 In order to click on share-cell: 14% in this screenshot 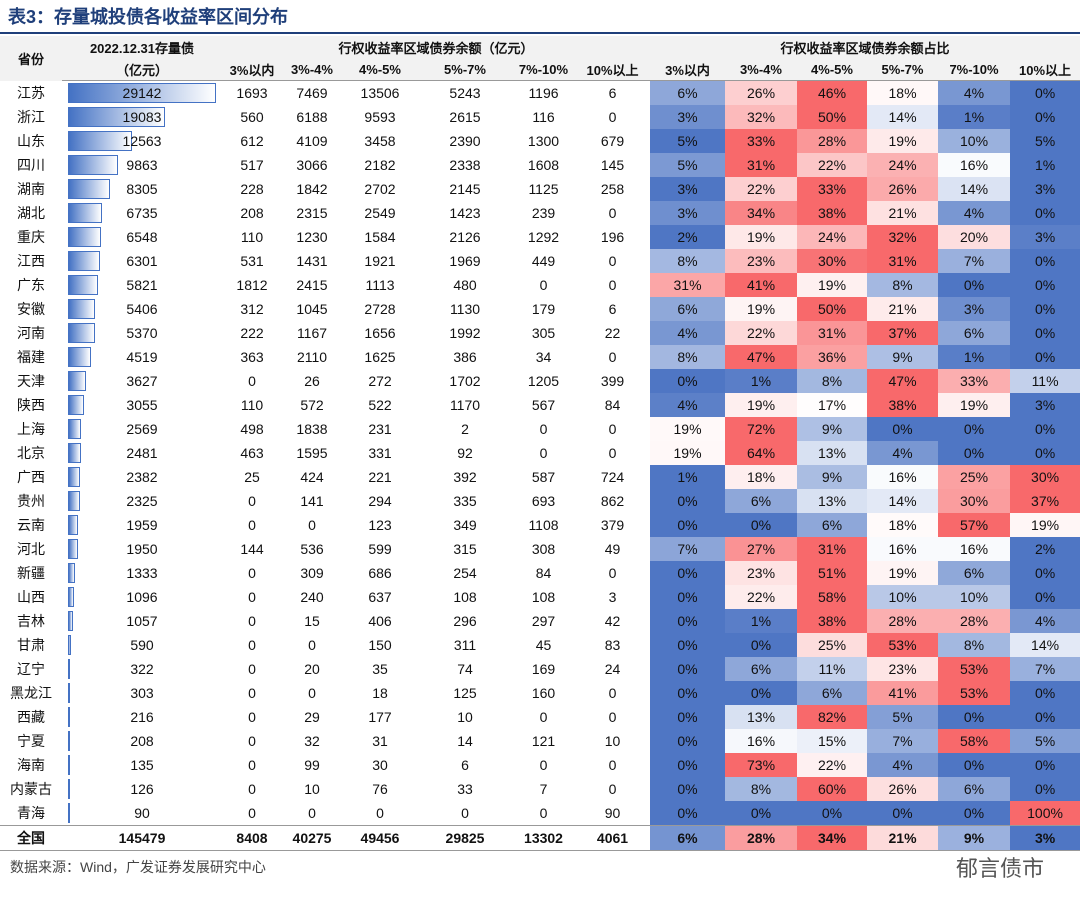, I will do `click(903, 501)`.